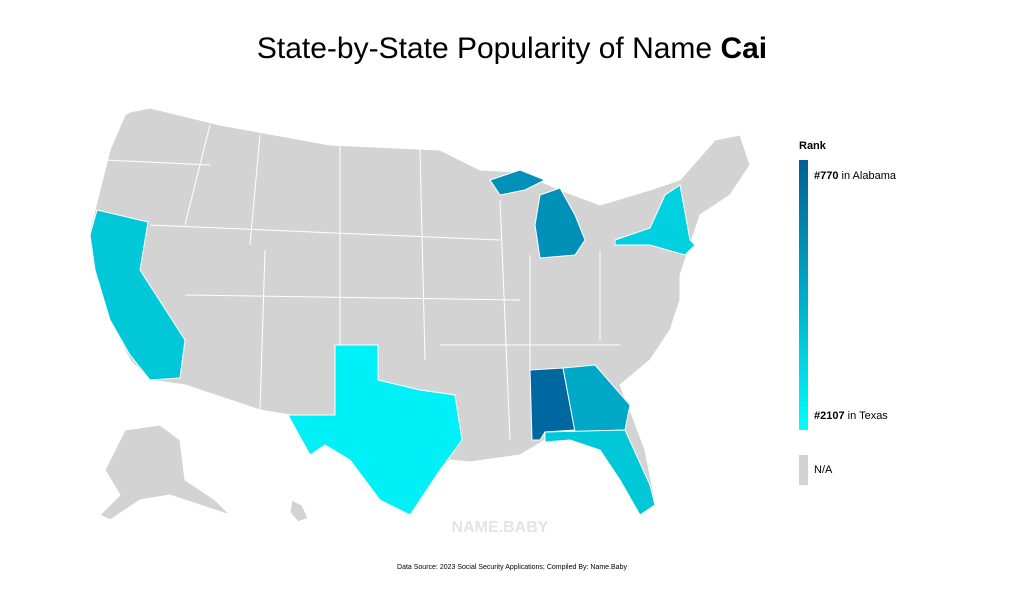  I want to click on florida, so click(600, 472).